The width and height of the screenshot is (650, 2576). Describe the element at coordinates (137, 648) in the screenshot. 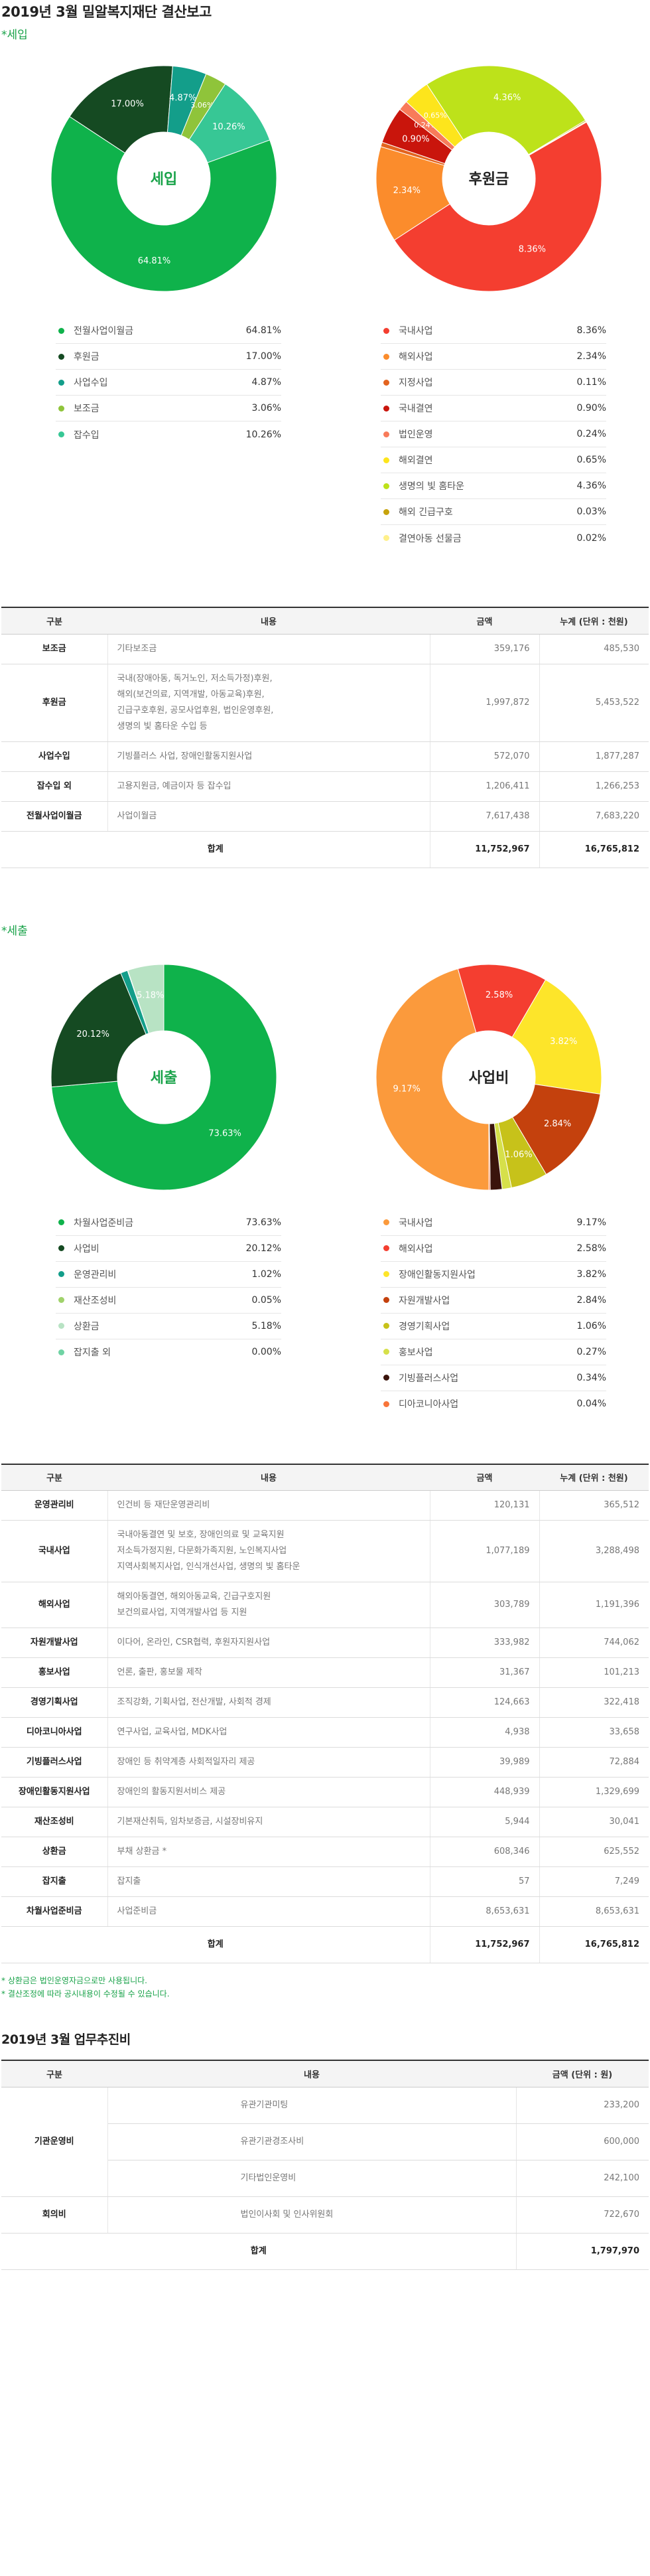

I see `description-line: 기타보조금` at that location.